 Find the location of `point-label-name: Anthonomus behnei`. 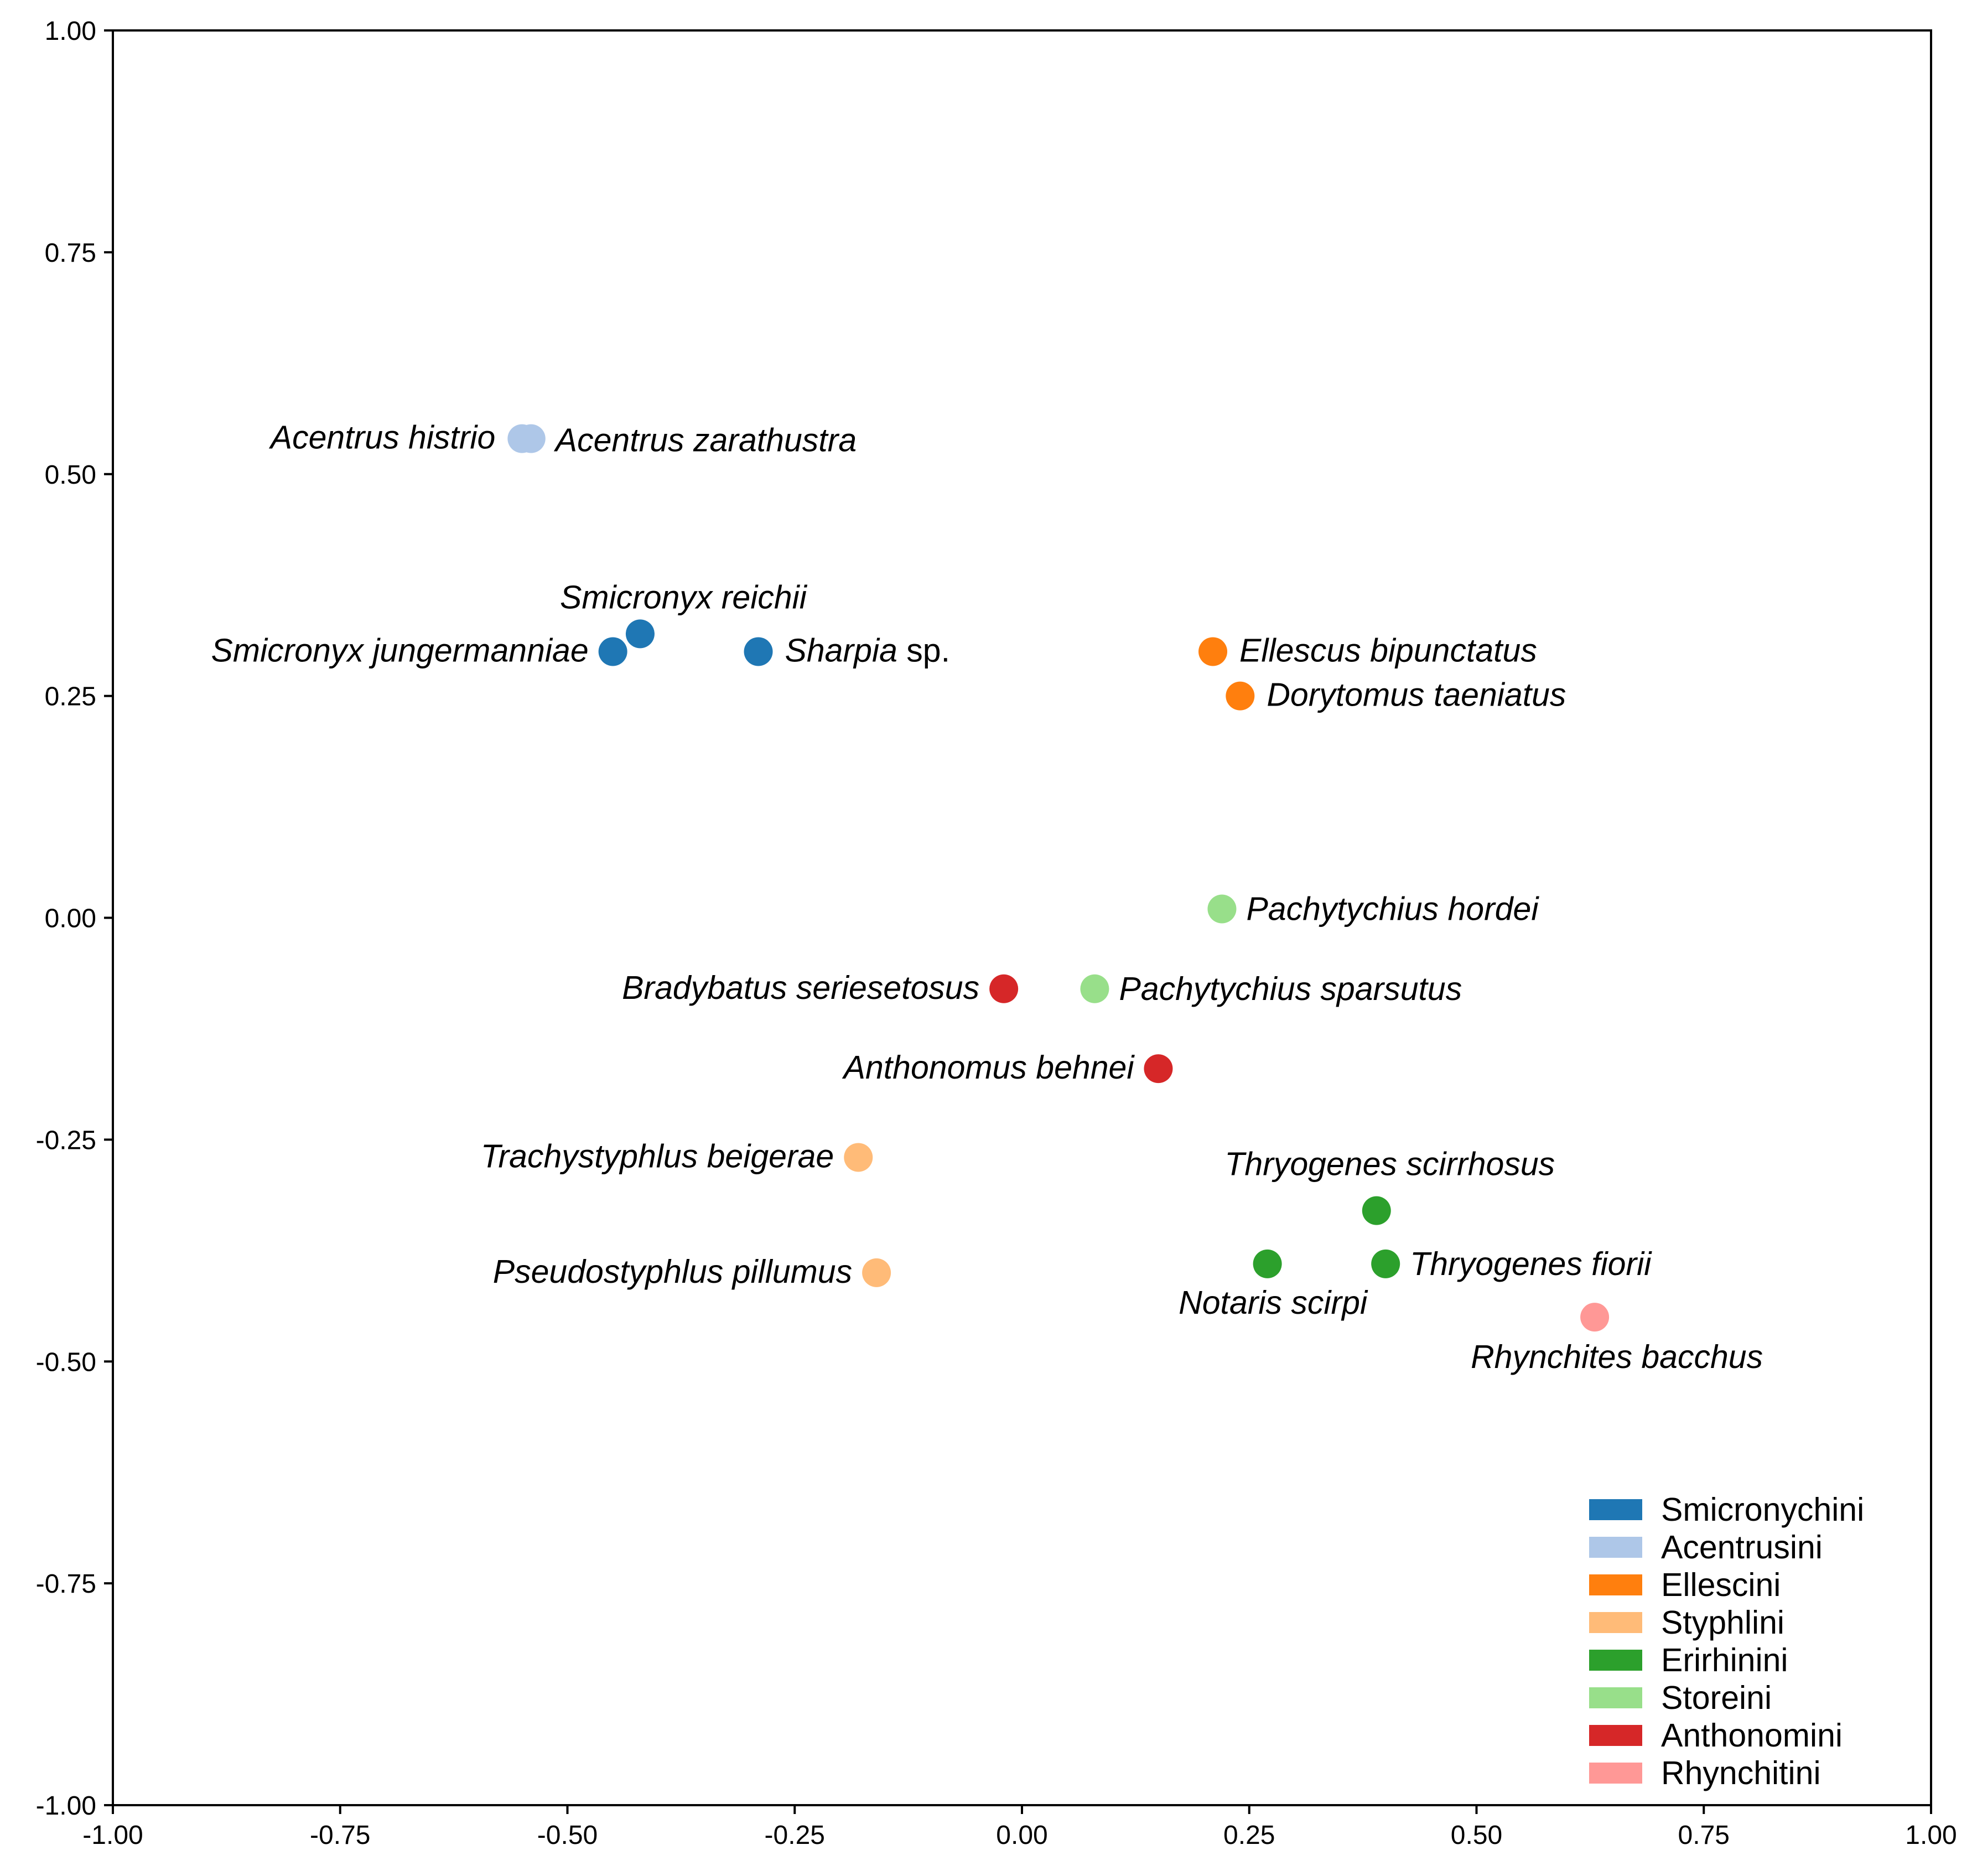

point-label-name: Anthonomus behnei is located at coordinates (989, 1067).